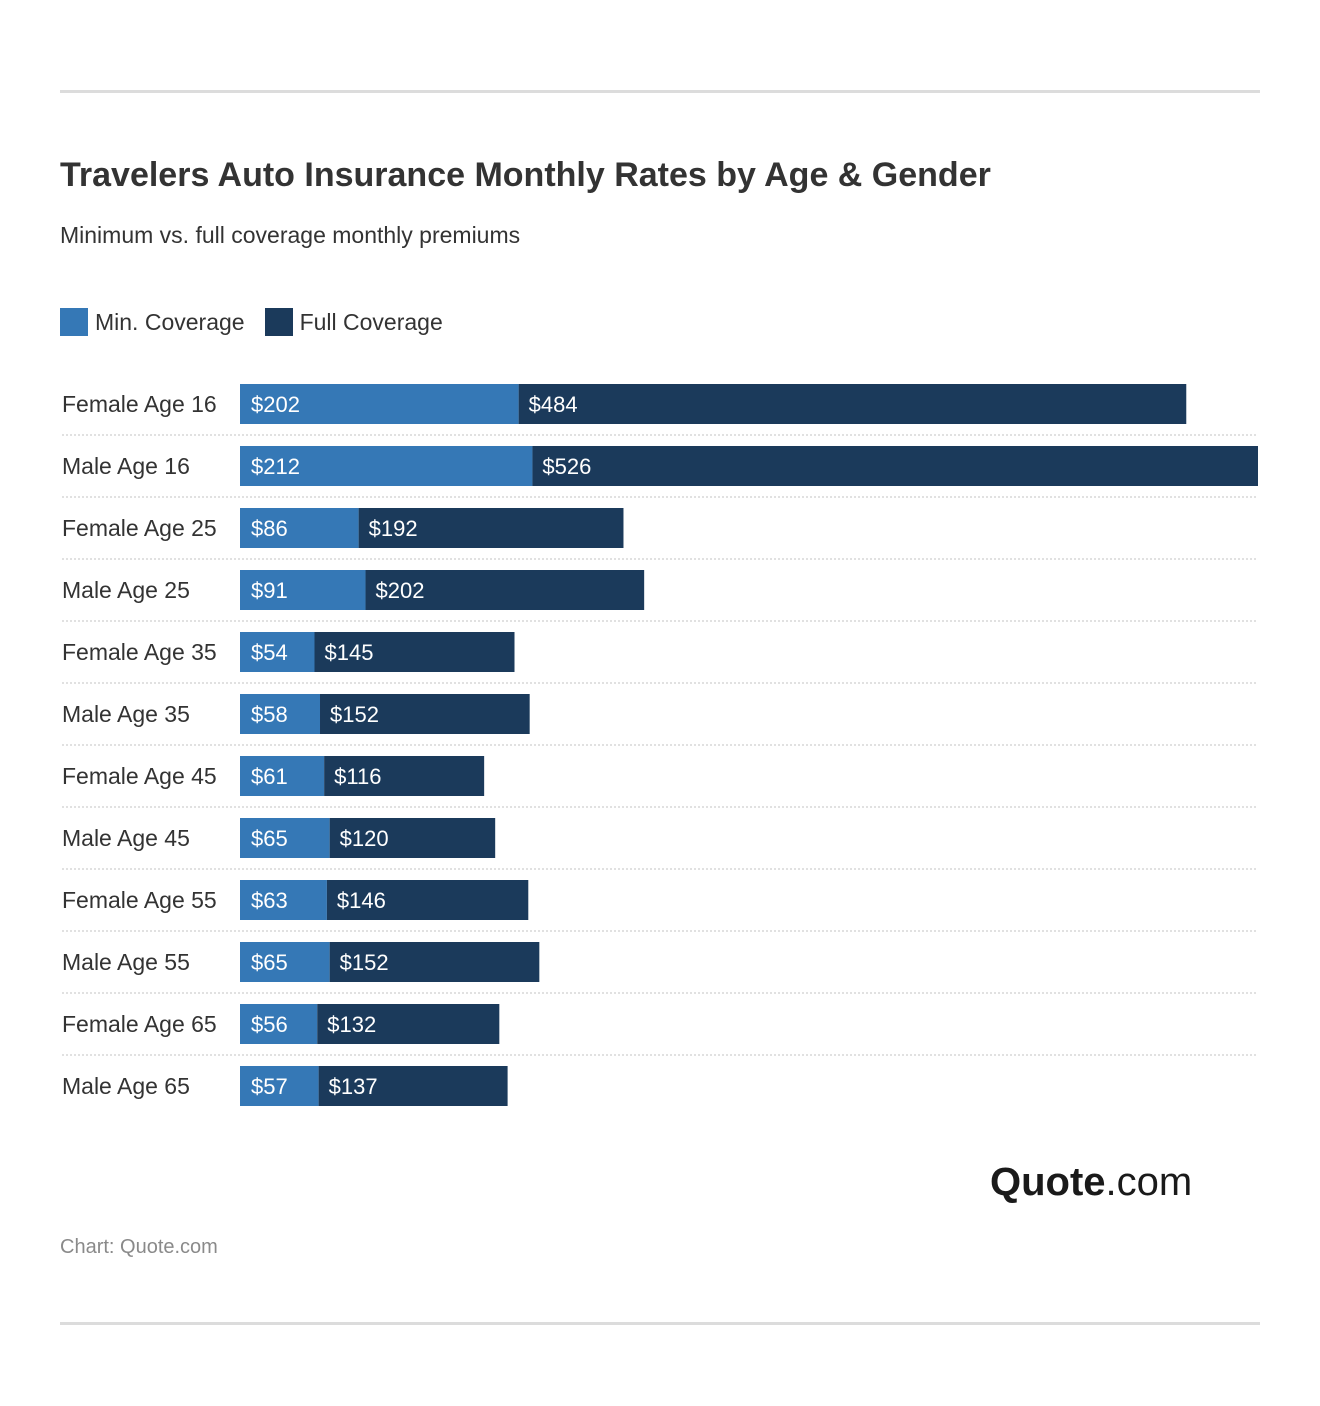  What do you see at coordinates (269, 1086) in the screenshot?
I see `value-label-min-coverage-male-age-65: $57` at bounding box center [269, 1086].